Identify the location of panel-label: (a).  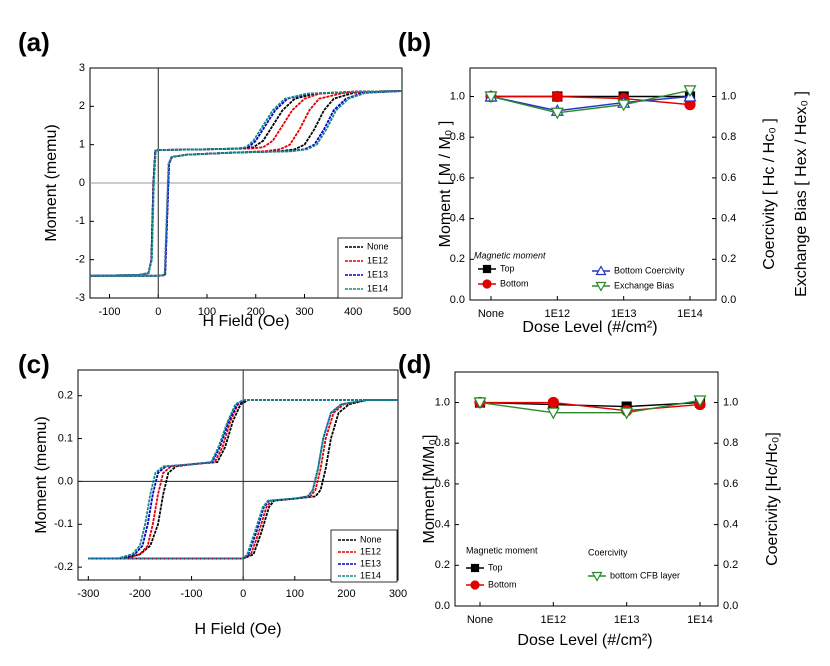
(34, 42).